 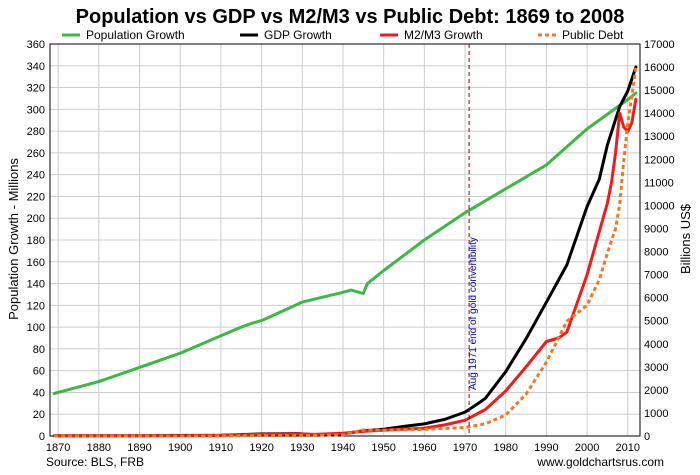 I want to click on x-tick-label: 2010, so click(x=628, y=448).